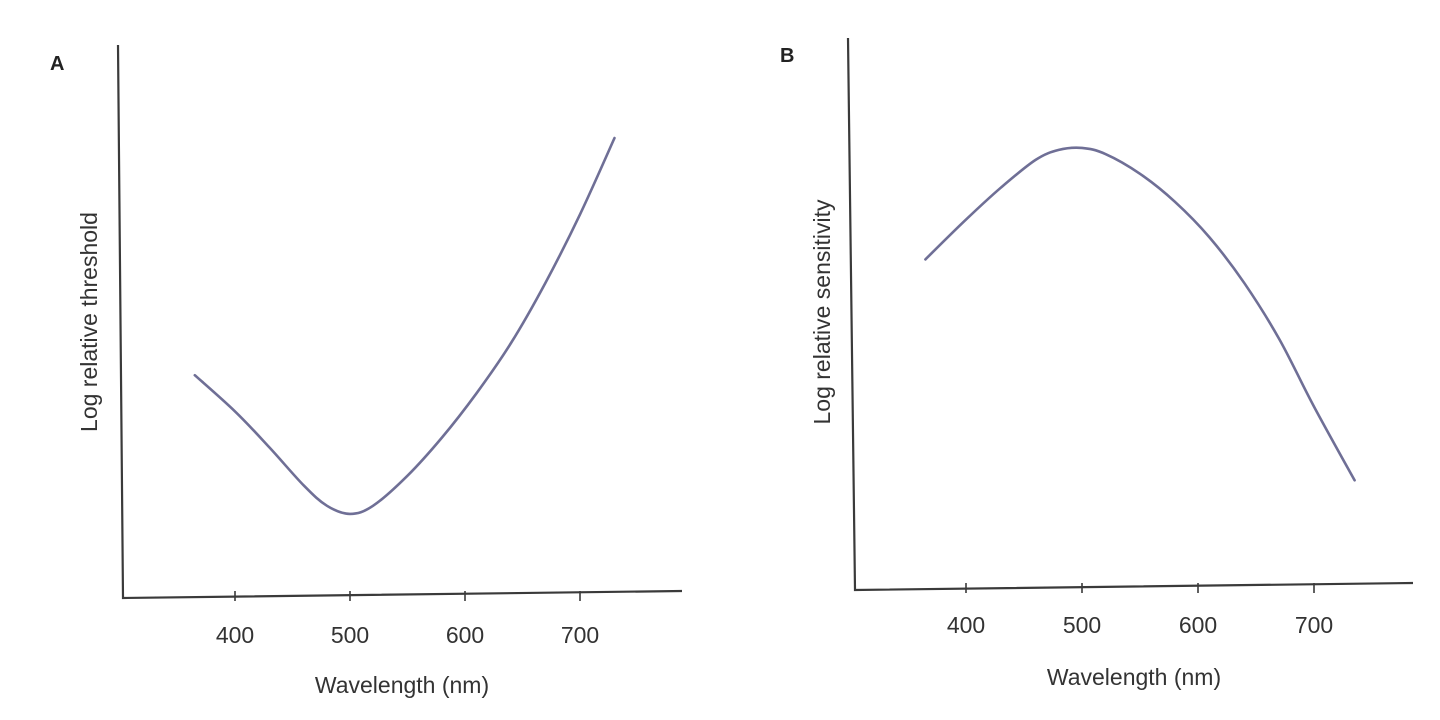 The width and height of the screenshot is (1440, 720). What do you see at coordinates (57, 64) in the screenshot?
I see `panel-a-letter: A` at bounding box center [57, 64].